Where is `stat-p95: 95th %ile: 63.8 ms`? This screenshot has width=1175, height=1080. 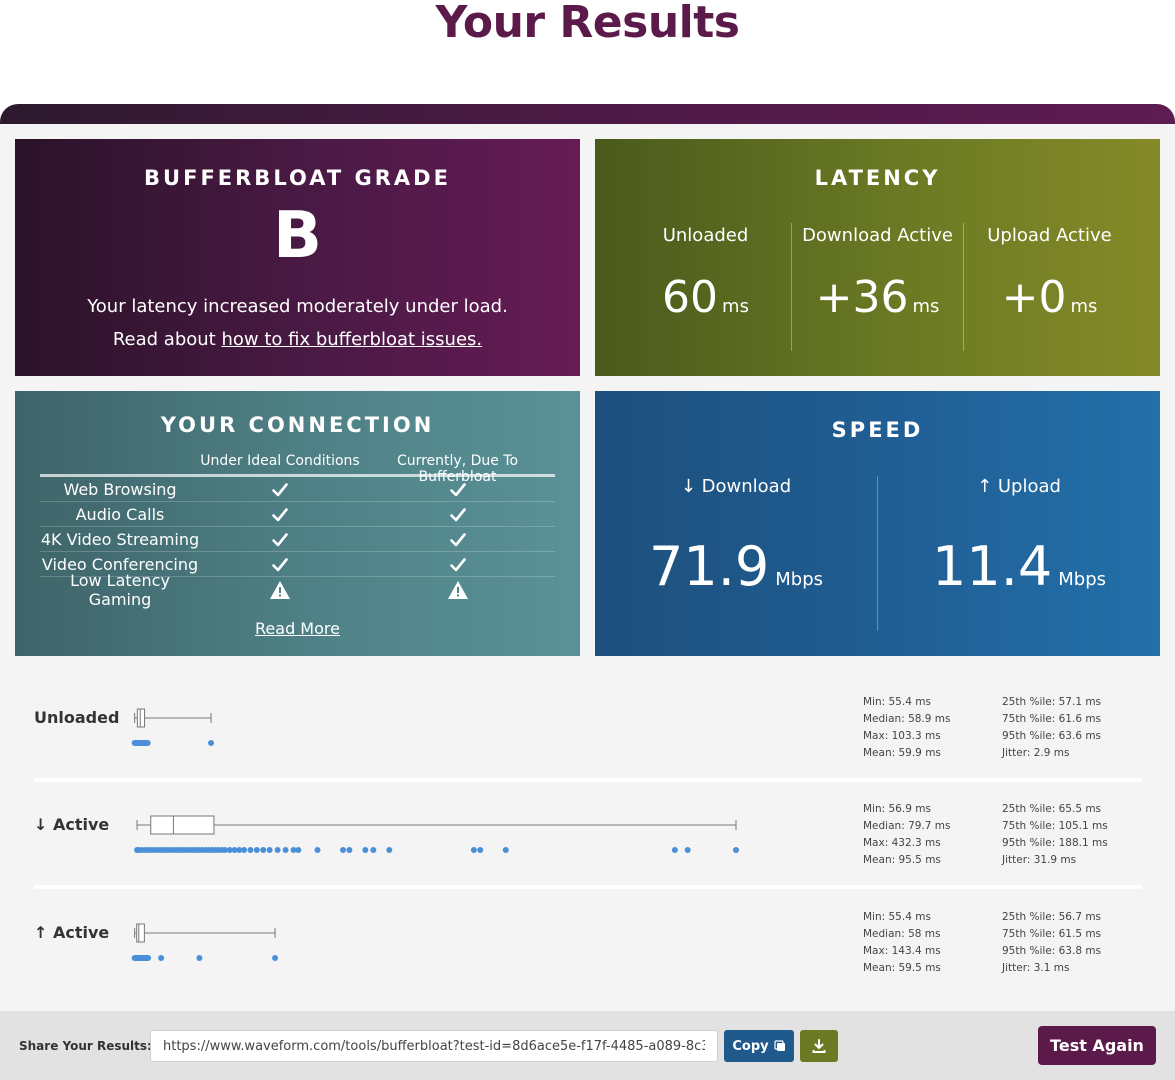 stat-p95: 95th %ile: 63.8 ms is located at coordinates (1052, 951).